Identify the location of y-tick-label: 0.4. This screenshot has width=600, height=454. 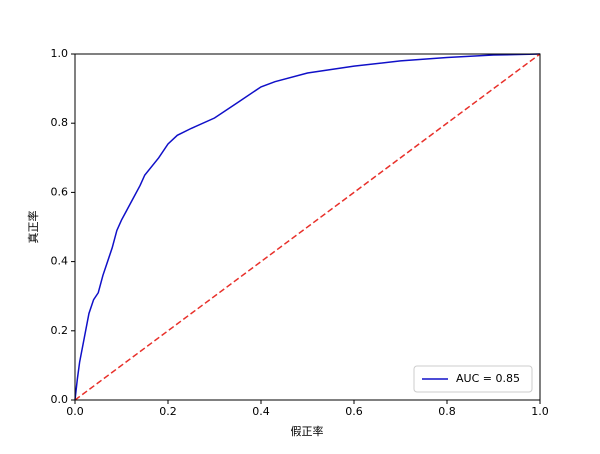
(60, 261).